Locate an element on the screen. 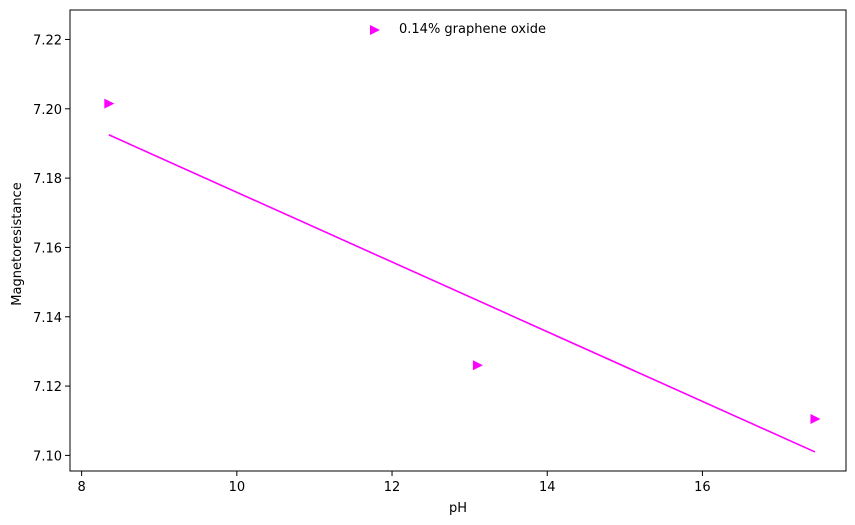  y-axis-ticks: 7.10 7.12 7.14 7.16 7.18 7.20 7.22 is located at coordinates (51, 248).